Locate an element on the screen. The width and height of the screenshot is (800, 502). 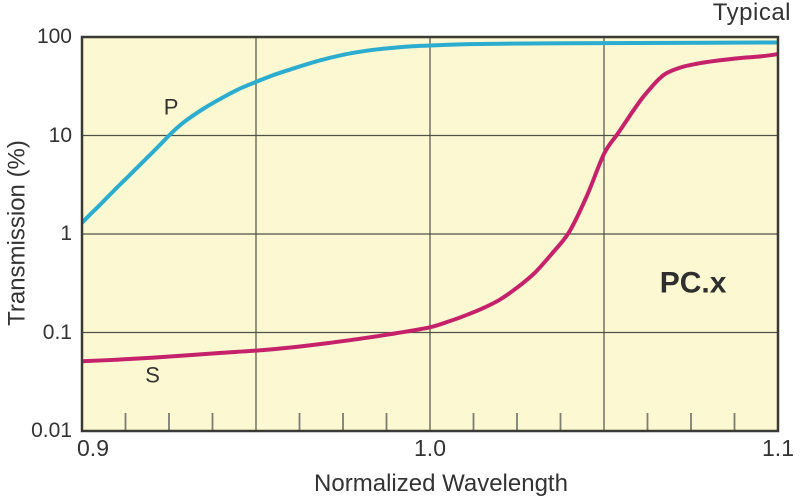
y-tick-label-0.1: 0.1 is located at coordinates (57, 332).